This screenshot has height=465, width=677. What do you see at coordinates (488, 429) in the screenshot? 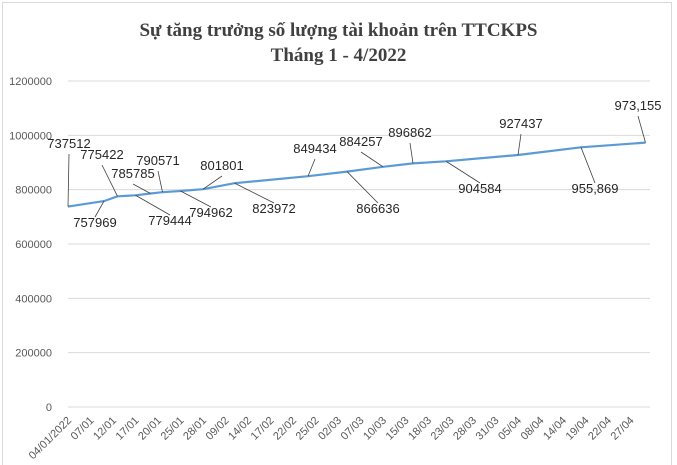
I see `x-tick-label: 31/03` at bounding box center [488, 429].